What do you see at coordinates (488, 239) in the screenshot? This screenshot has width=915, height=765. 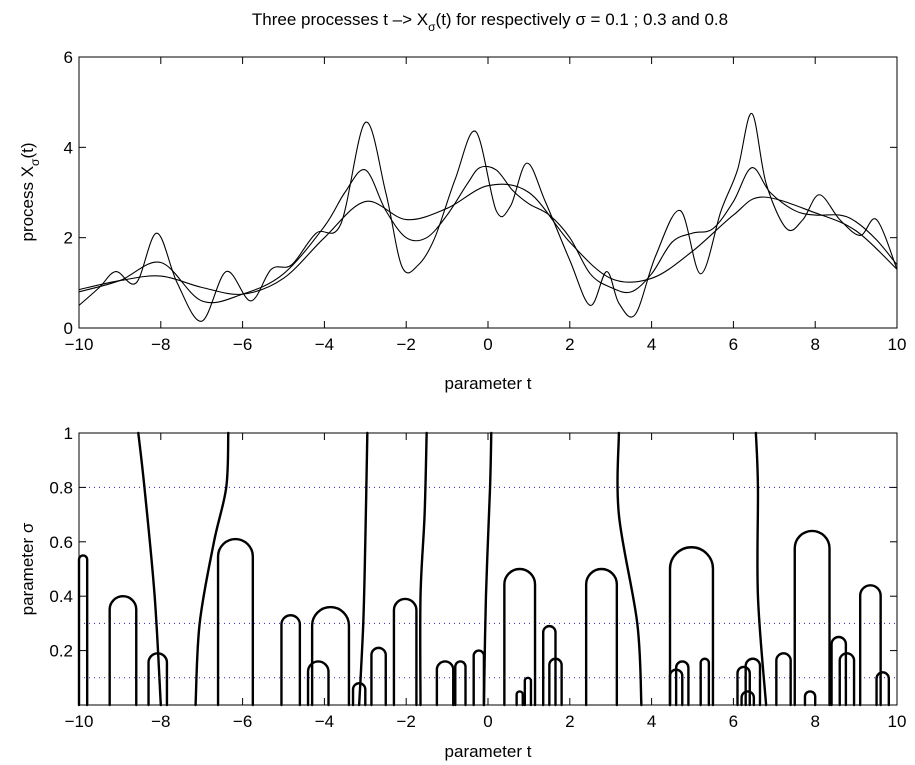 I see `process-series-line` at bounding box center [488, 239].